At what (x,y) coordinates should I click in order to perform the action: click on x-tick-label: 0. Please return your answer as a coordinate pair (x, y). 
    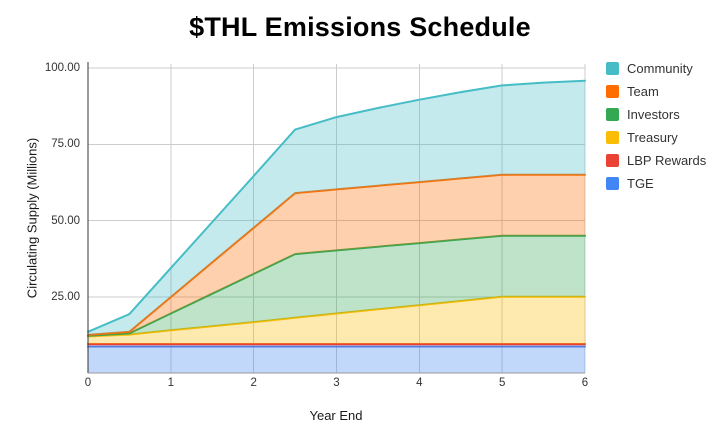
    Looking at the image, I should click on (88, 383).